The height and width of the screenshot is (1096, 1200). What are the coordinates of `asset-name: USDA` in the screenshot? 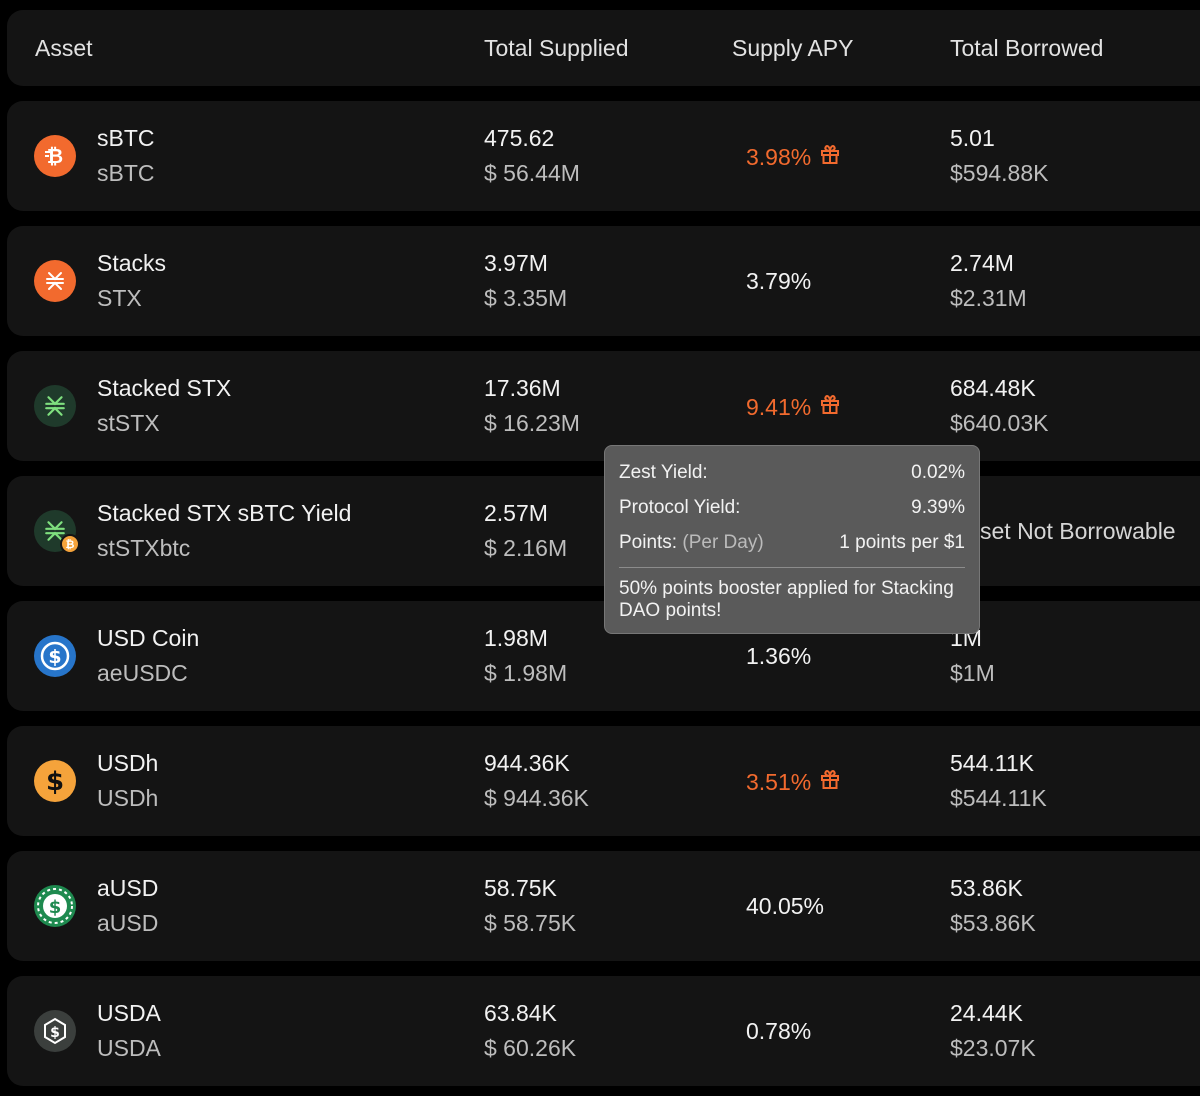 It's located at (129, 1013).